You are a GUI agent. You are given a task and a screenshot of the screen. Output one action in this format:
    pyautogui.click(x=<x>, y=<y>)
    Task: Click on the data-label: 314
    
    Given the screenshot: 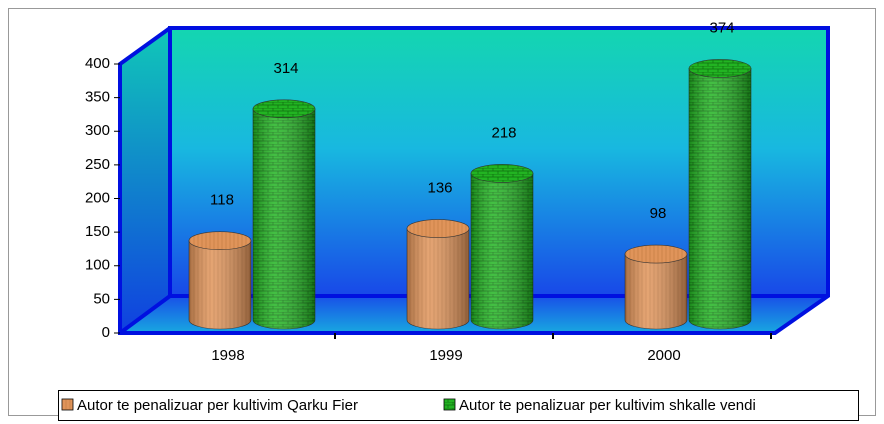 What is the action you would take?
    pyautogui.click(x=285, y=68)
    